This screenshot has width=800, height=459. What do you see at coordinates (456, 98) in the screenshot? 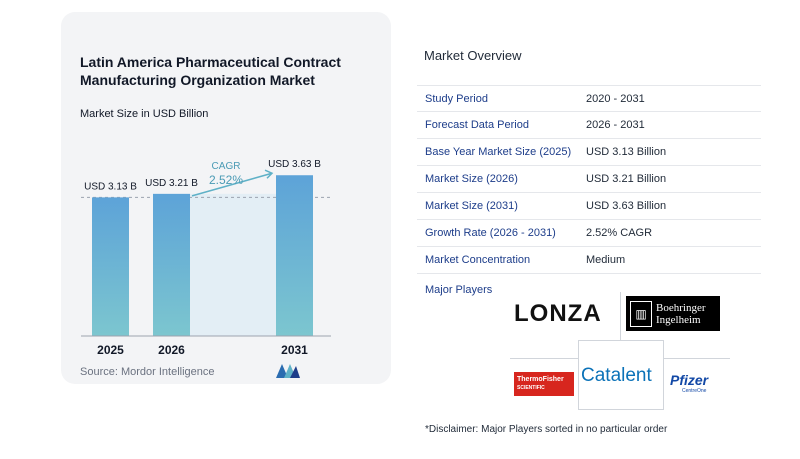
I see `overview-row-label: Study Period` at bounding box center [456, 98].